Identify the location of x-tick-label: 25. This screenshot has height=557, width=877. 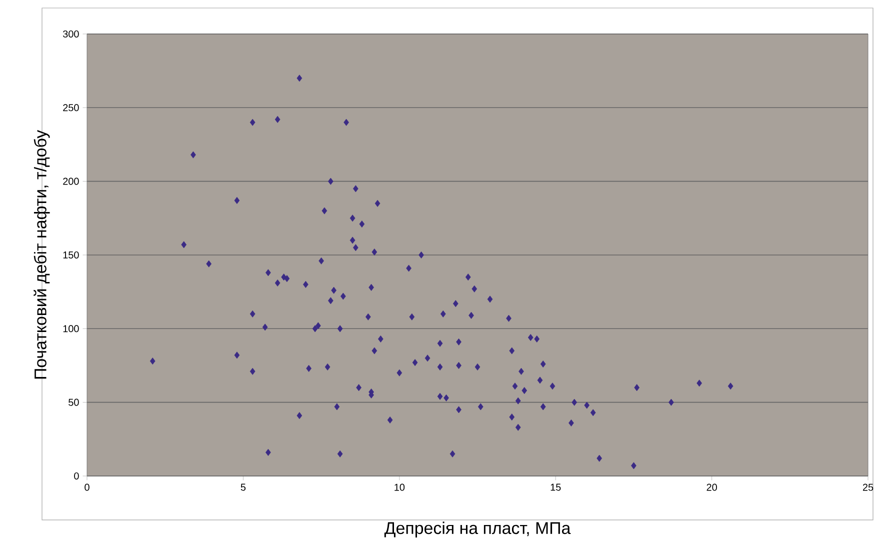
(868, 487).